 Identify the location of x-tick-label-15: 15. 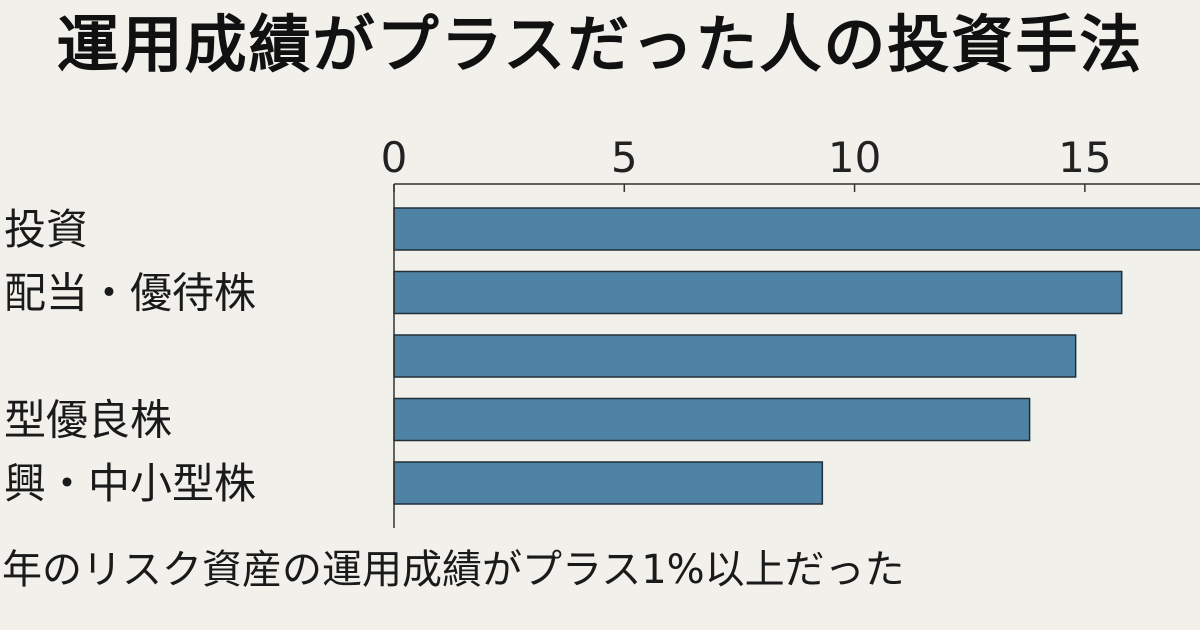
(1084, 157).